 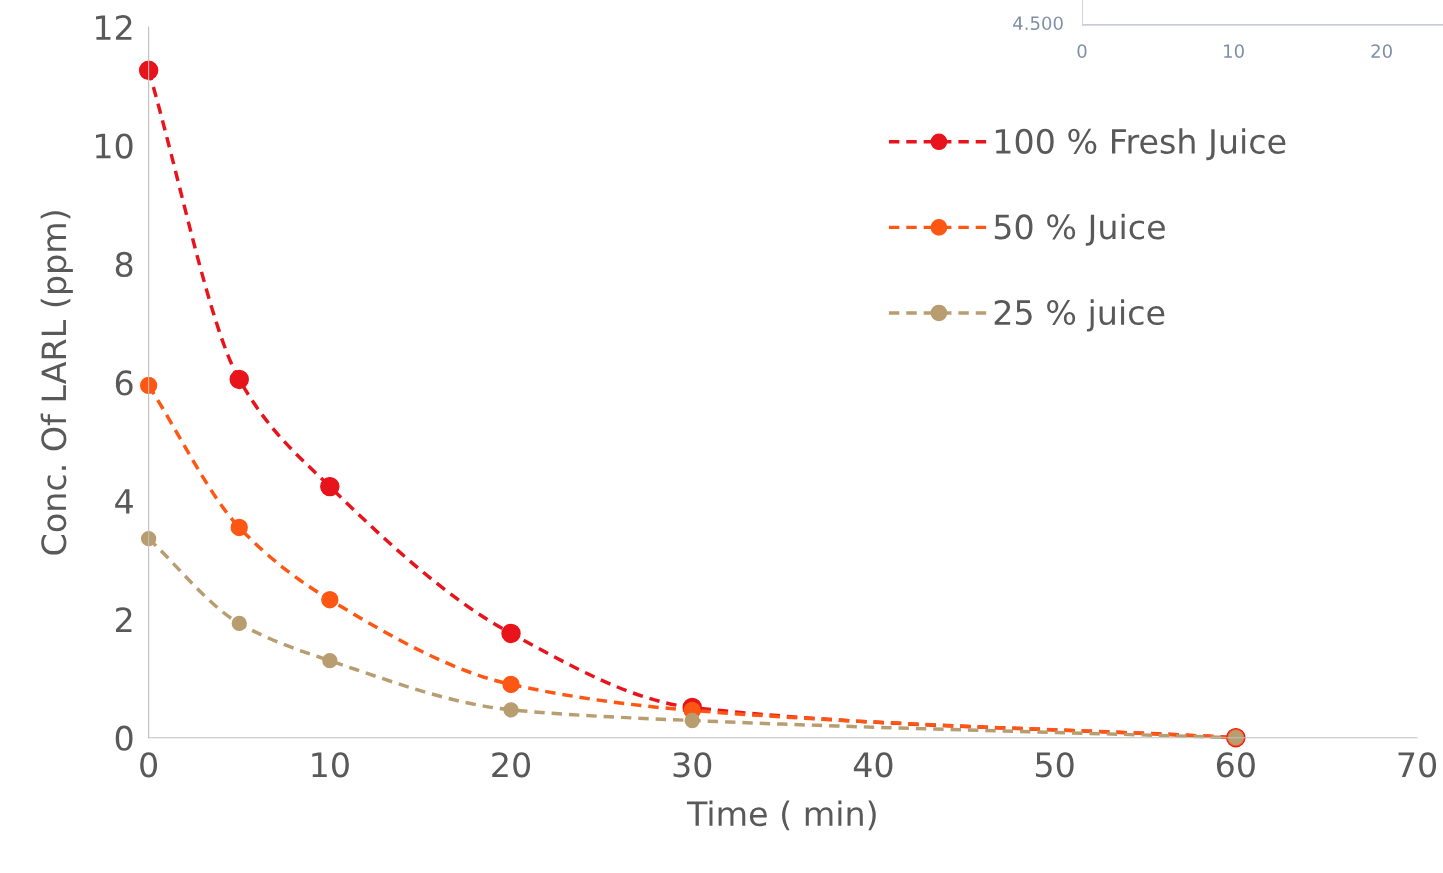 What do you see at coordinates (1082, 51) in the screenshot?
I see `annotation: 0` at bounding box center [1082, 51].